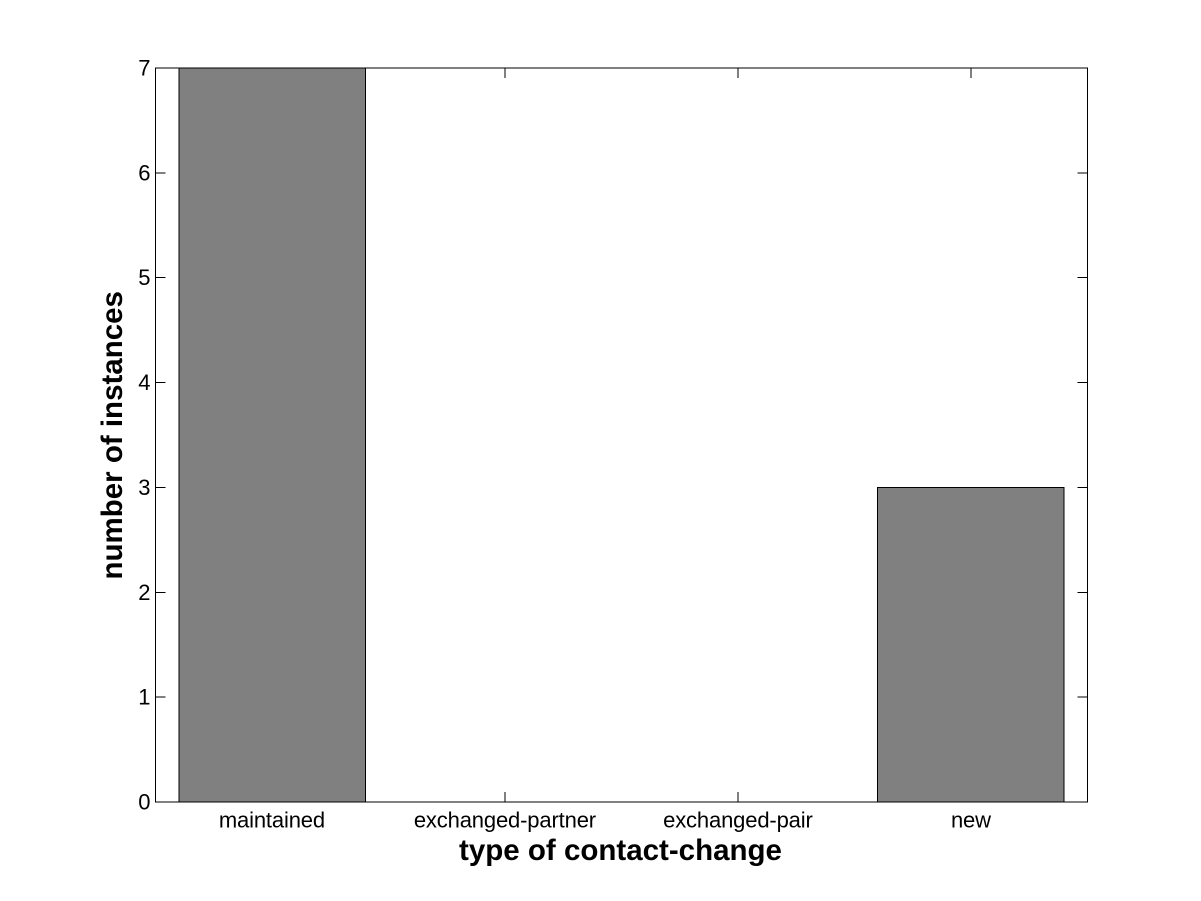  Describe the element at coordinates (144, 592) in the screenshot. I see `svg-text: 2` at that location.